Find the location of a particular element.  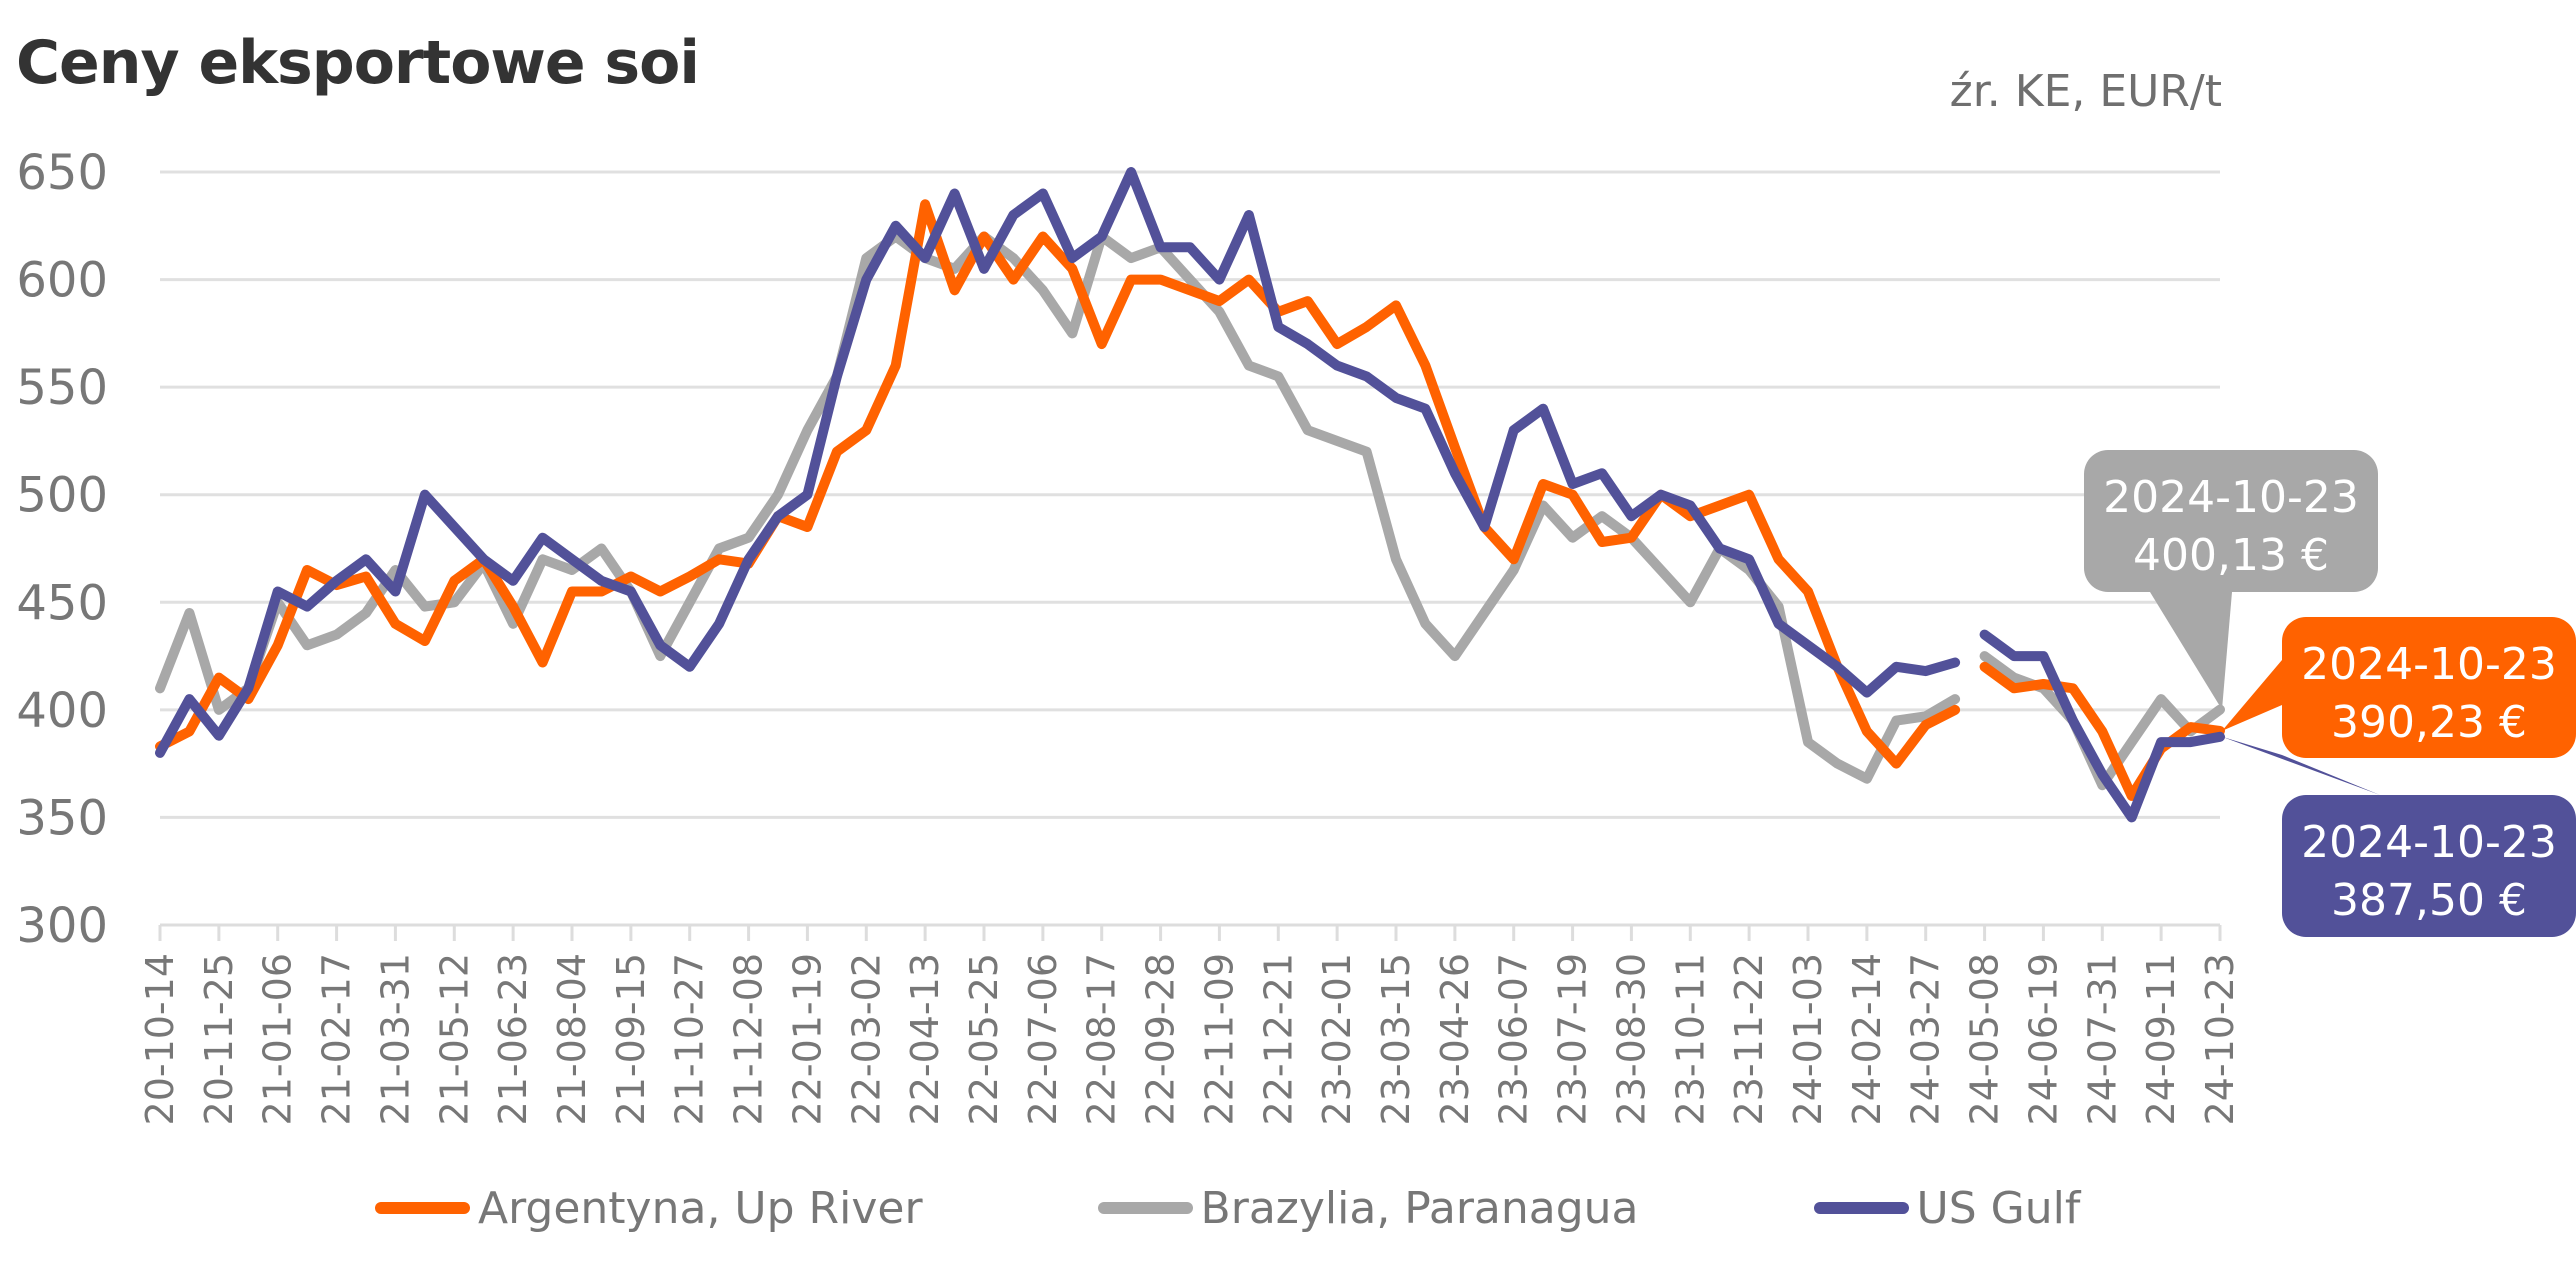

legend-label-us-gulf: US Gulf is located at coordinates (1998, 1208).